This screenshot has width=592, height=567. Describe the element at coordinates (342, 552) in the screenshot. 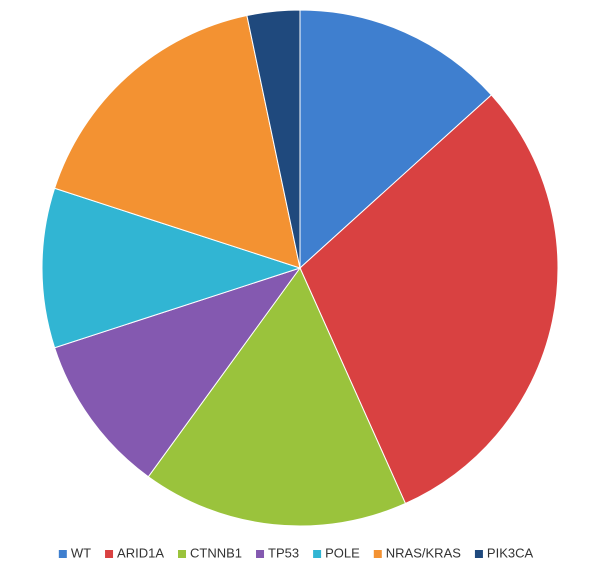

I see `legend-label: POLE` at that location.